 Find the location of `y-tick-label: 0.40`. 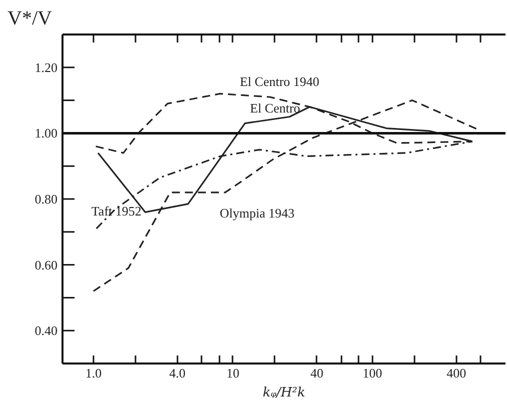

y-tick-label: 0.40 is located at coordinates (46, 330).